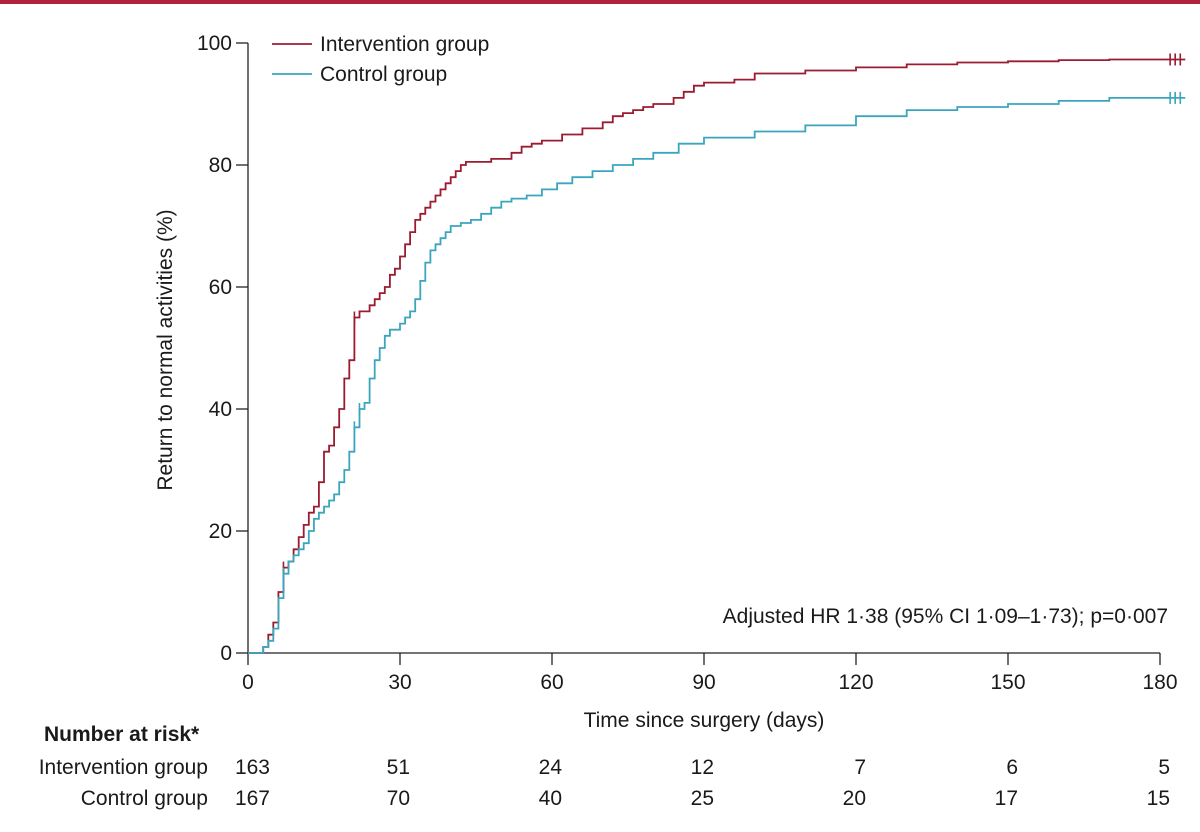  I want to click on x-tick-label: 30, so click(399, 682).